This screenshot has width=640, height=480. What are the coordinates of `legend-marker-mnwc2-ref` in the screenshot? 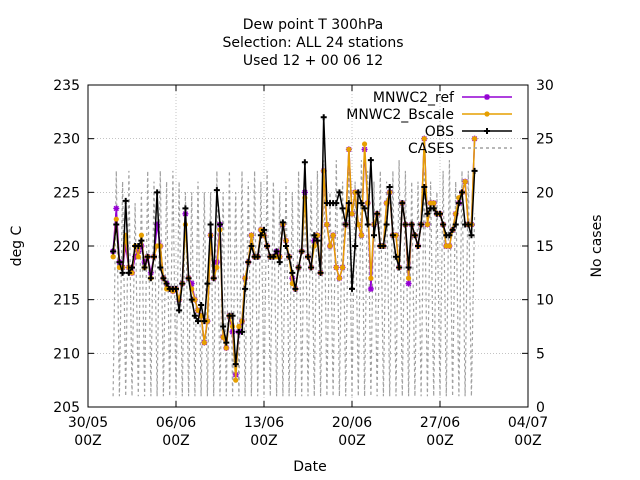 It's located at (487, 97).